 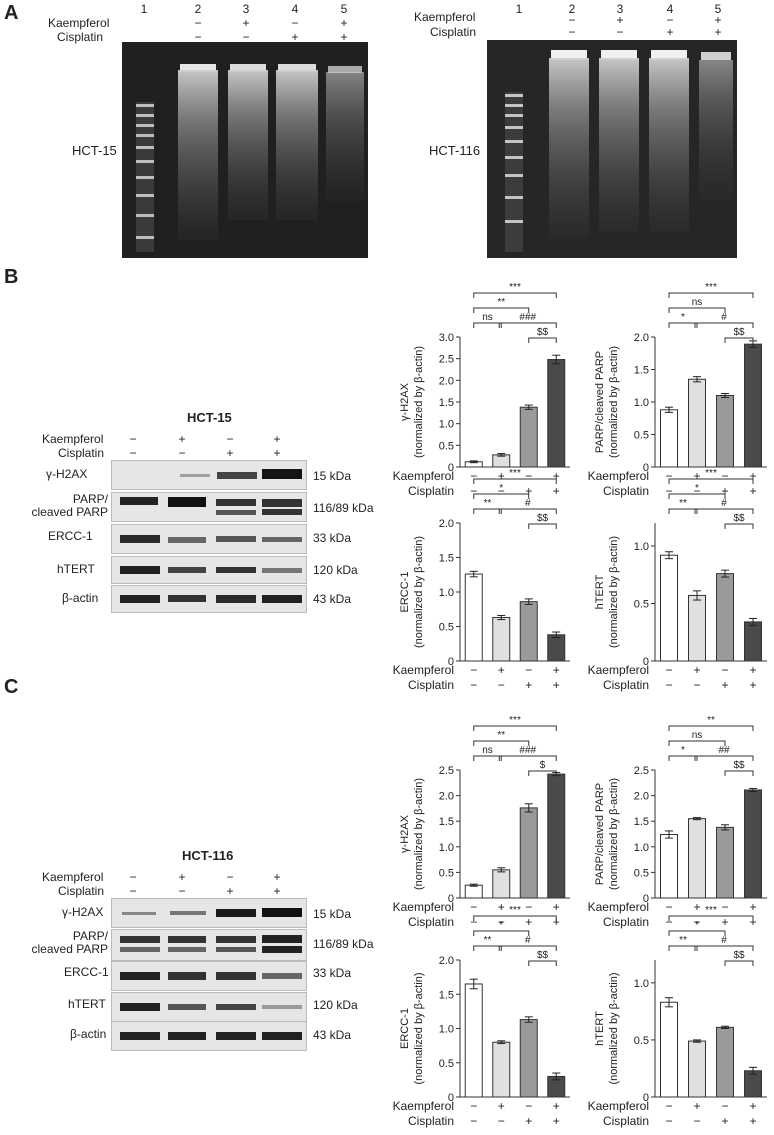 What do you see at coordinates (527, 750) in the screenshot?
I see `significance-label: ###` at bounding box center [527, 750].